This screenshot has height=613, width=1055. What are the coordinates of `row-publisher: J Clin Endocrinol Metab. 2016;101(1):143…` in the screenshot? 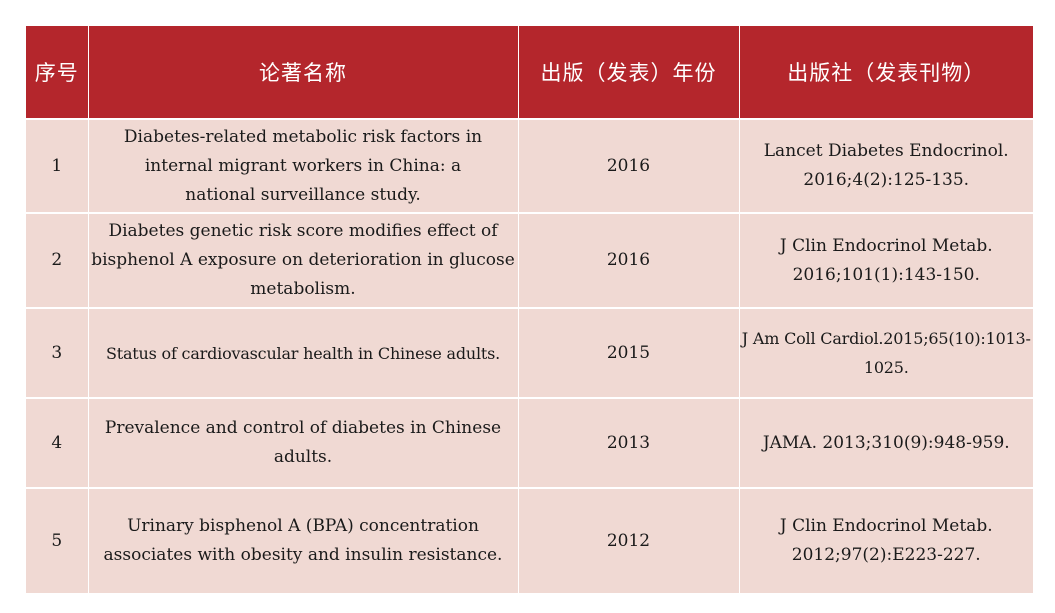 It's located at (886, 260).